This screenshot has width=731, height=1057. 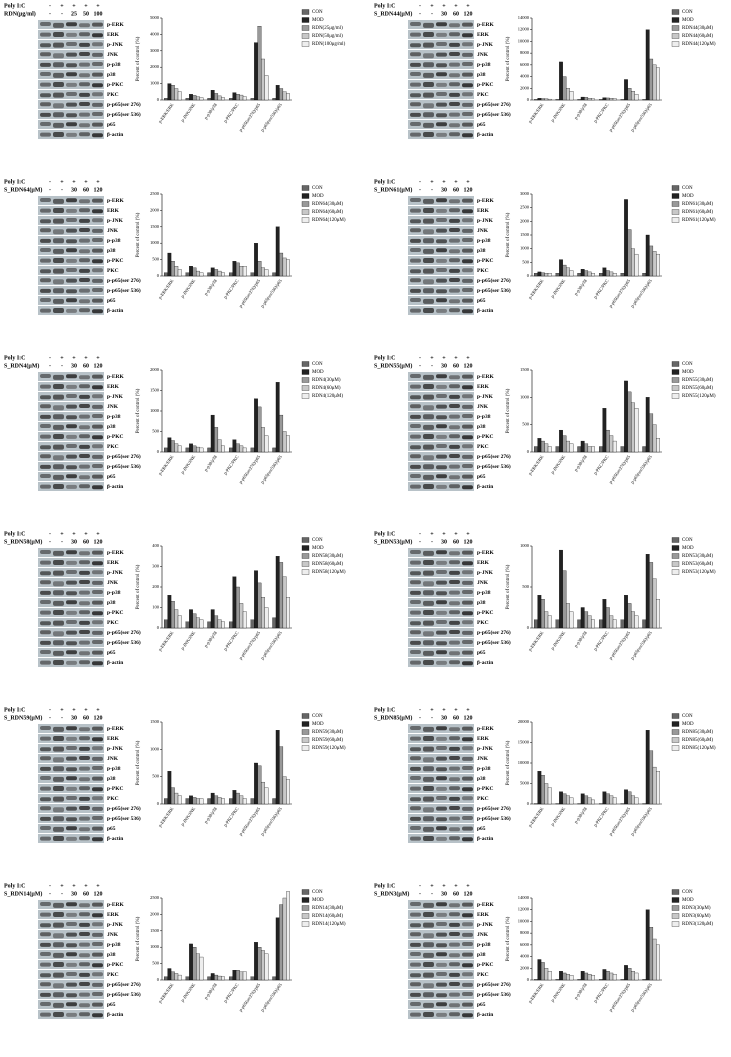 What do you see at coordinates (250, 997) in the screenshot?
I see `x-tick-label: p-p65(ser276)/p65` at bounding box center [250, 997].